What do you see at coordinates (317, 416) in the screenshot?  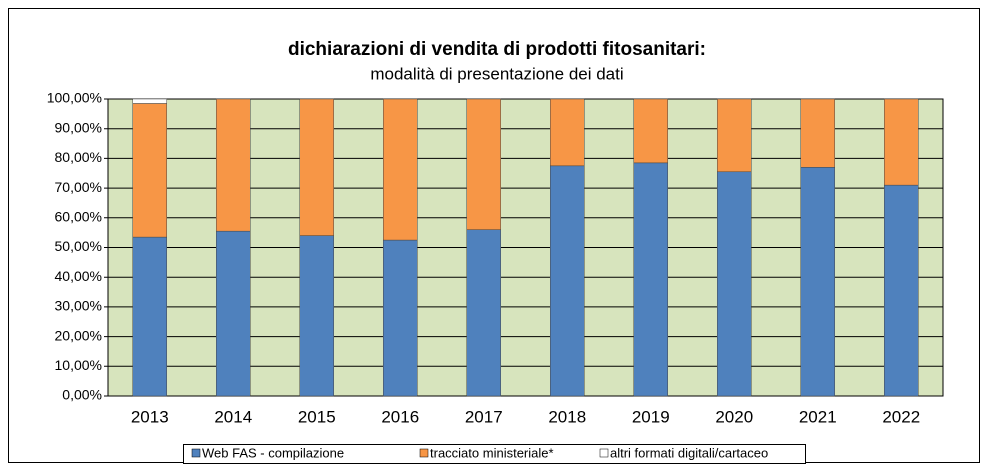 I see `x-tick-label: 2015` at bounding box center [317, 416].